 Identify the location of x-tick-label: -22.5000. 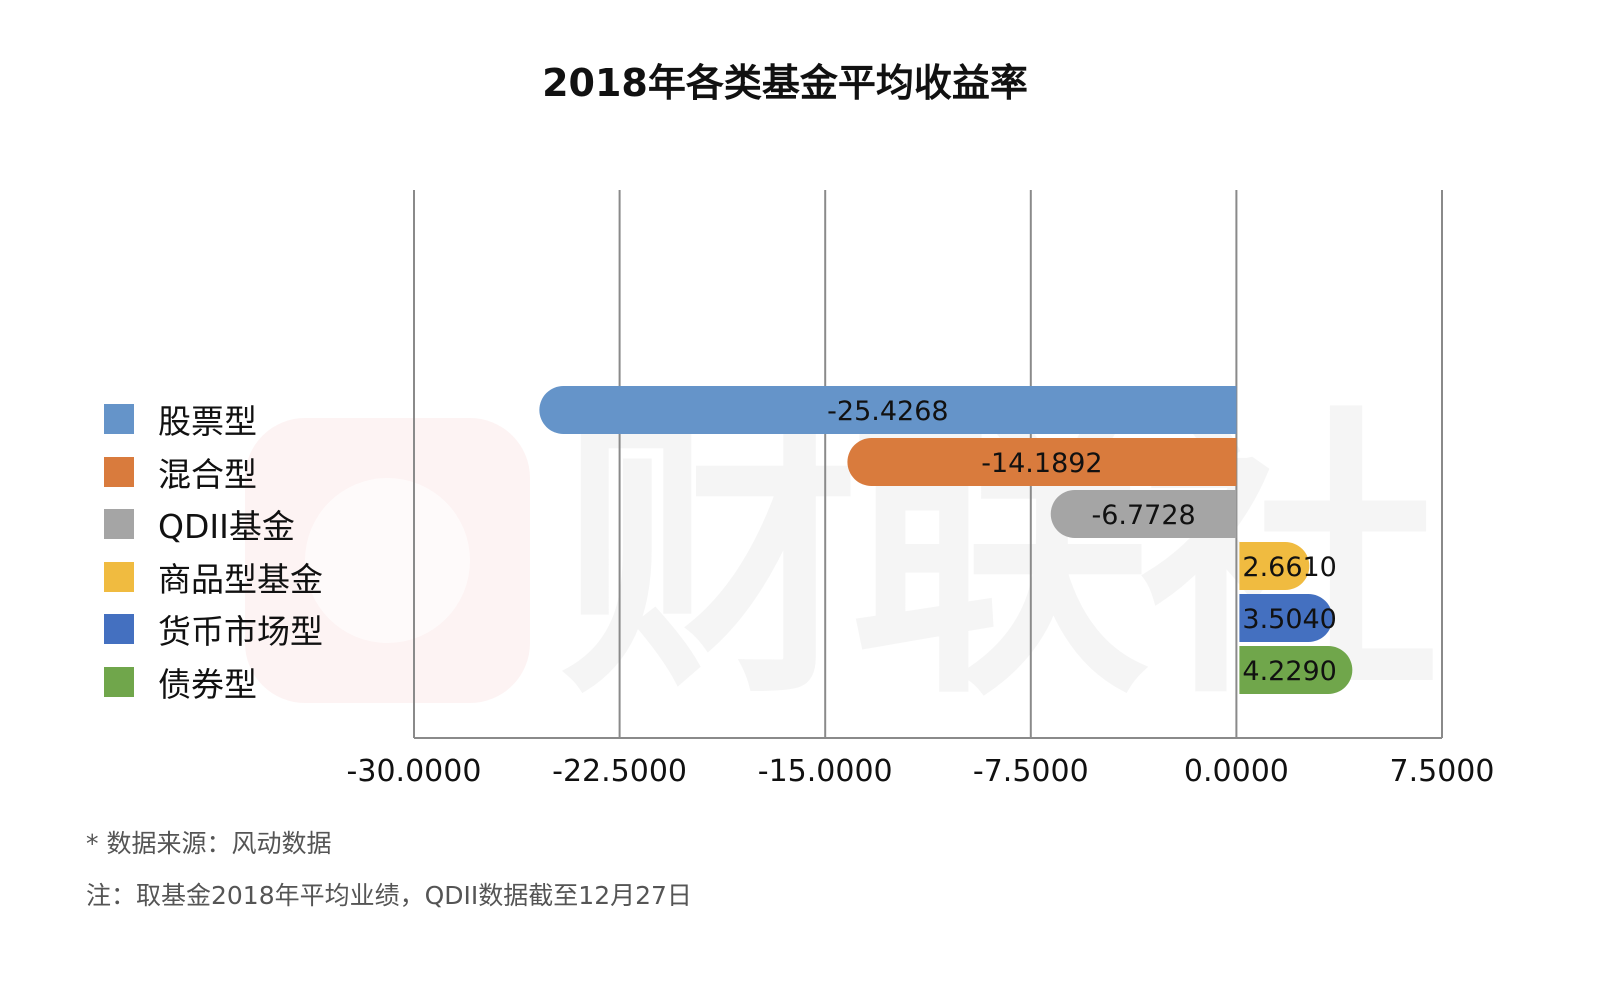
(619, 771).